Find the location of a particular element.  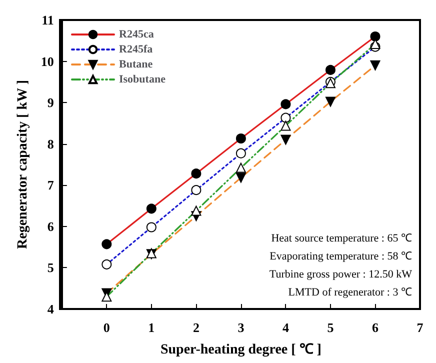

y-tick-label: 10 is located at coordinates (47, 61).